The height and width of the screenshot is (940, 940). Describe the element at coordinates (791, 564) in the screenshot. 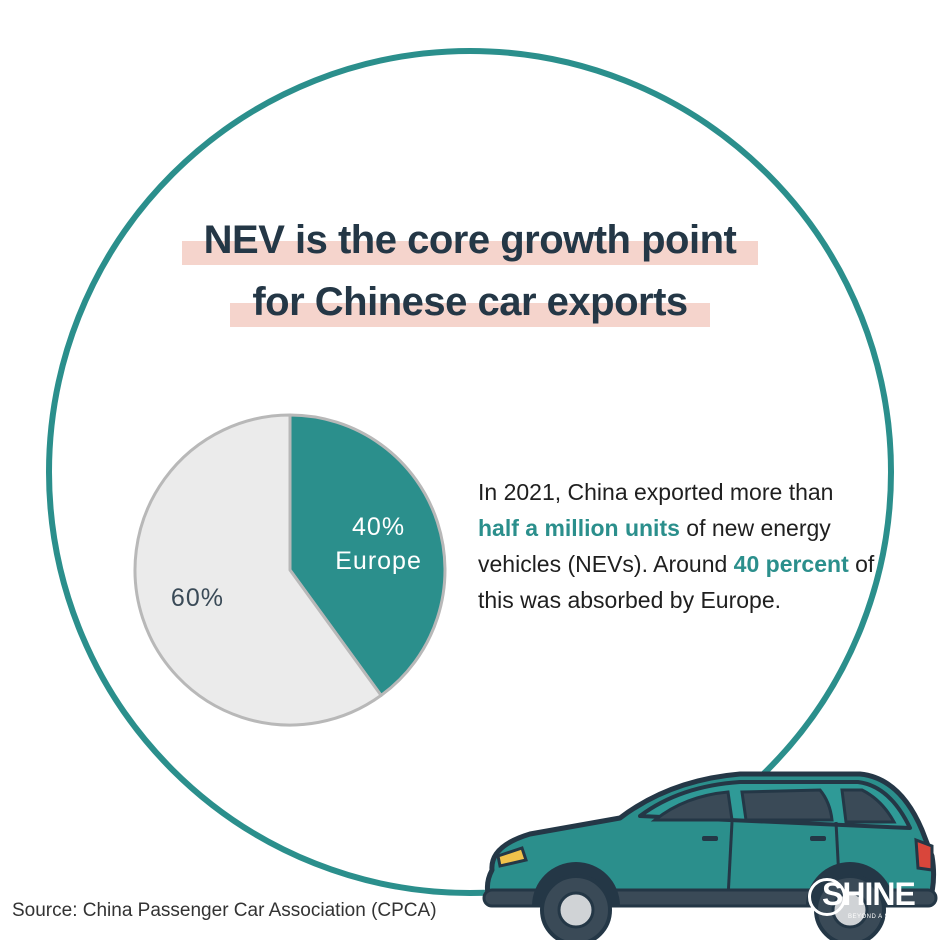

I see `description-highlight-2: 40 percent` at that location.